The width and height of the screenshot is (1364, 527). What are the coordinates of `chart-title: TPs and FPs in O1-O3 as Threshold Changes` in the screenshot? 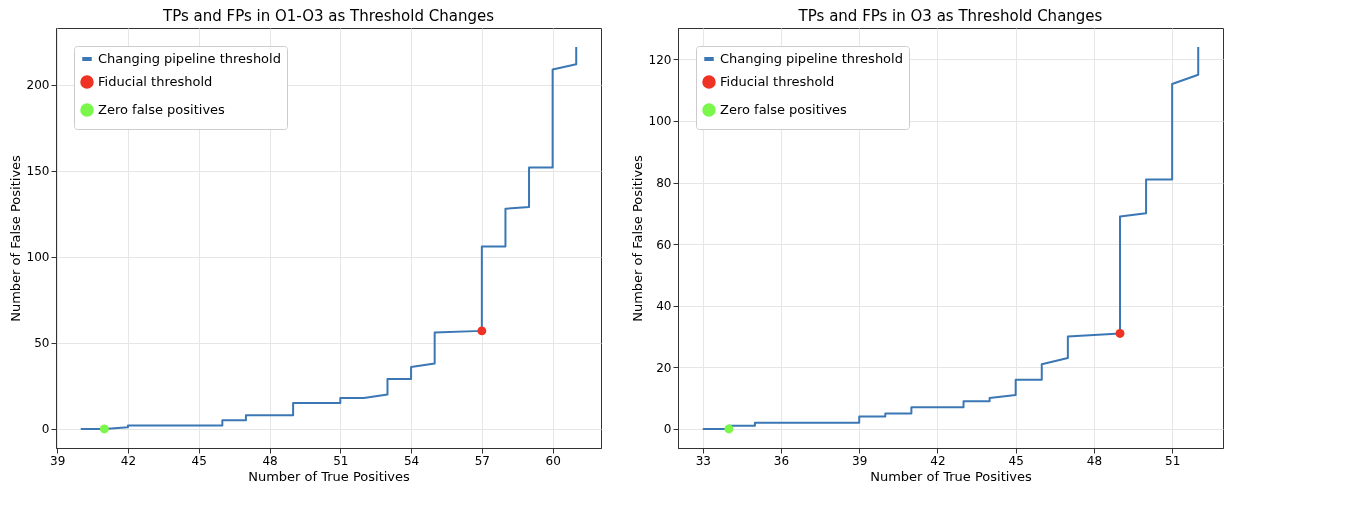 It's located at (328, 16).